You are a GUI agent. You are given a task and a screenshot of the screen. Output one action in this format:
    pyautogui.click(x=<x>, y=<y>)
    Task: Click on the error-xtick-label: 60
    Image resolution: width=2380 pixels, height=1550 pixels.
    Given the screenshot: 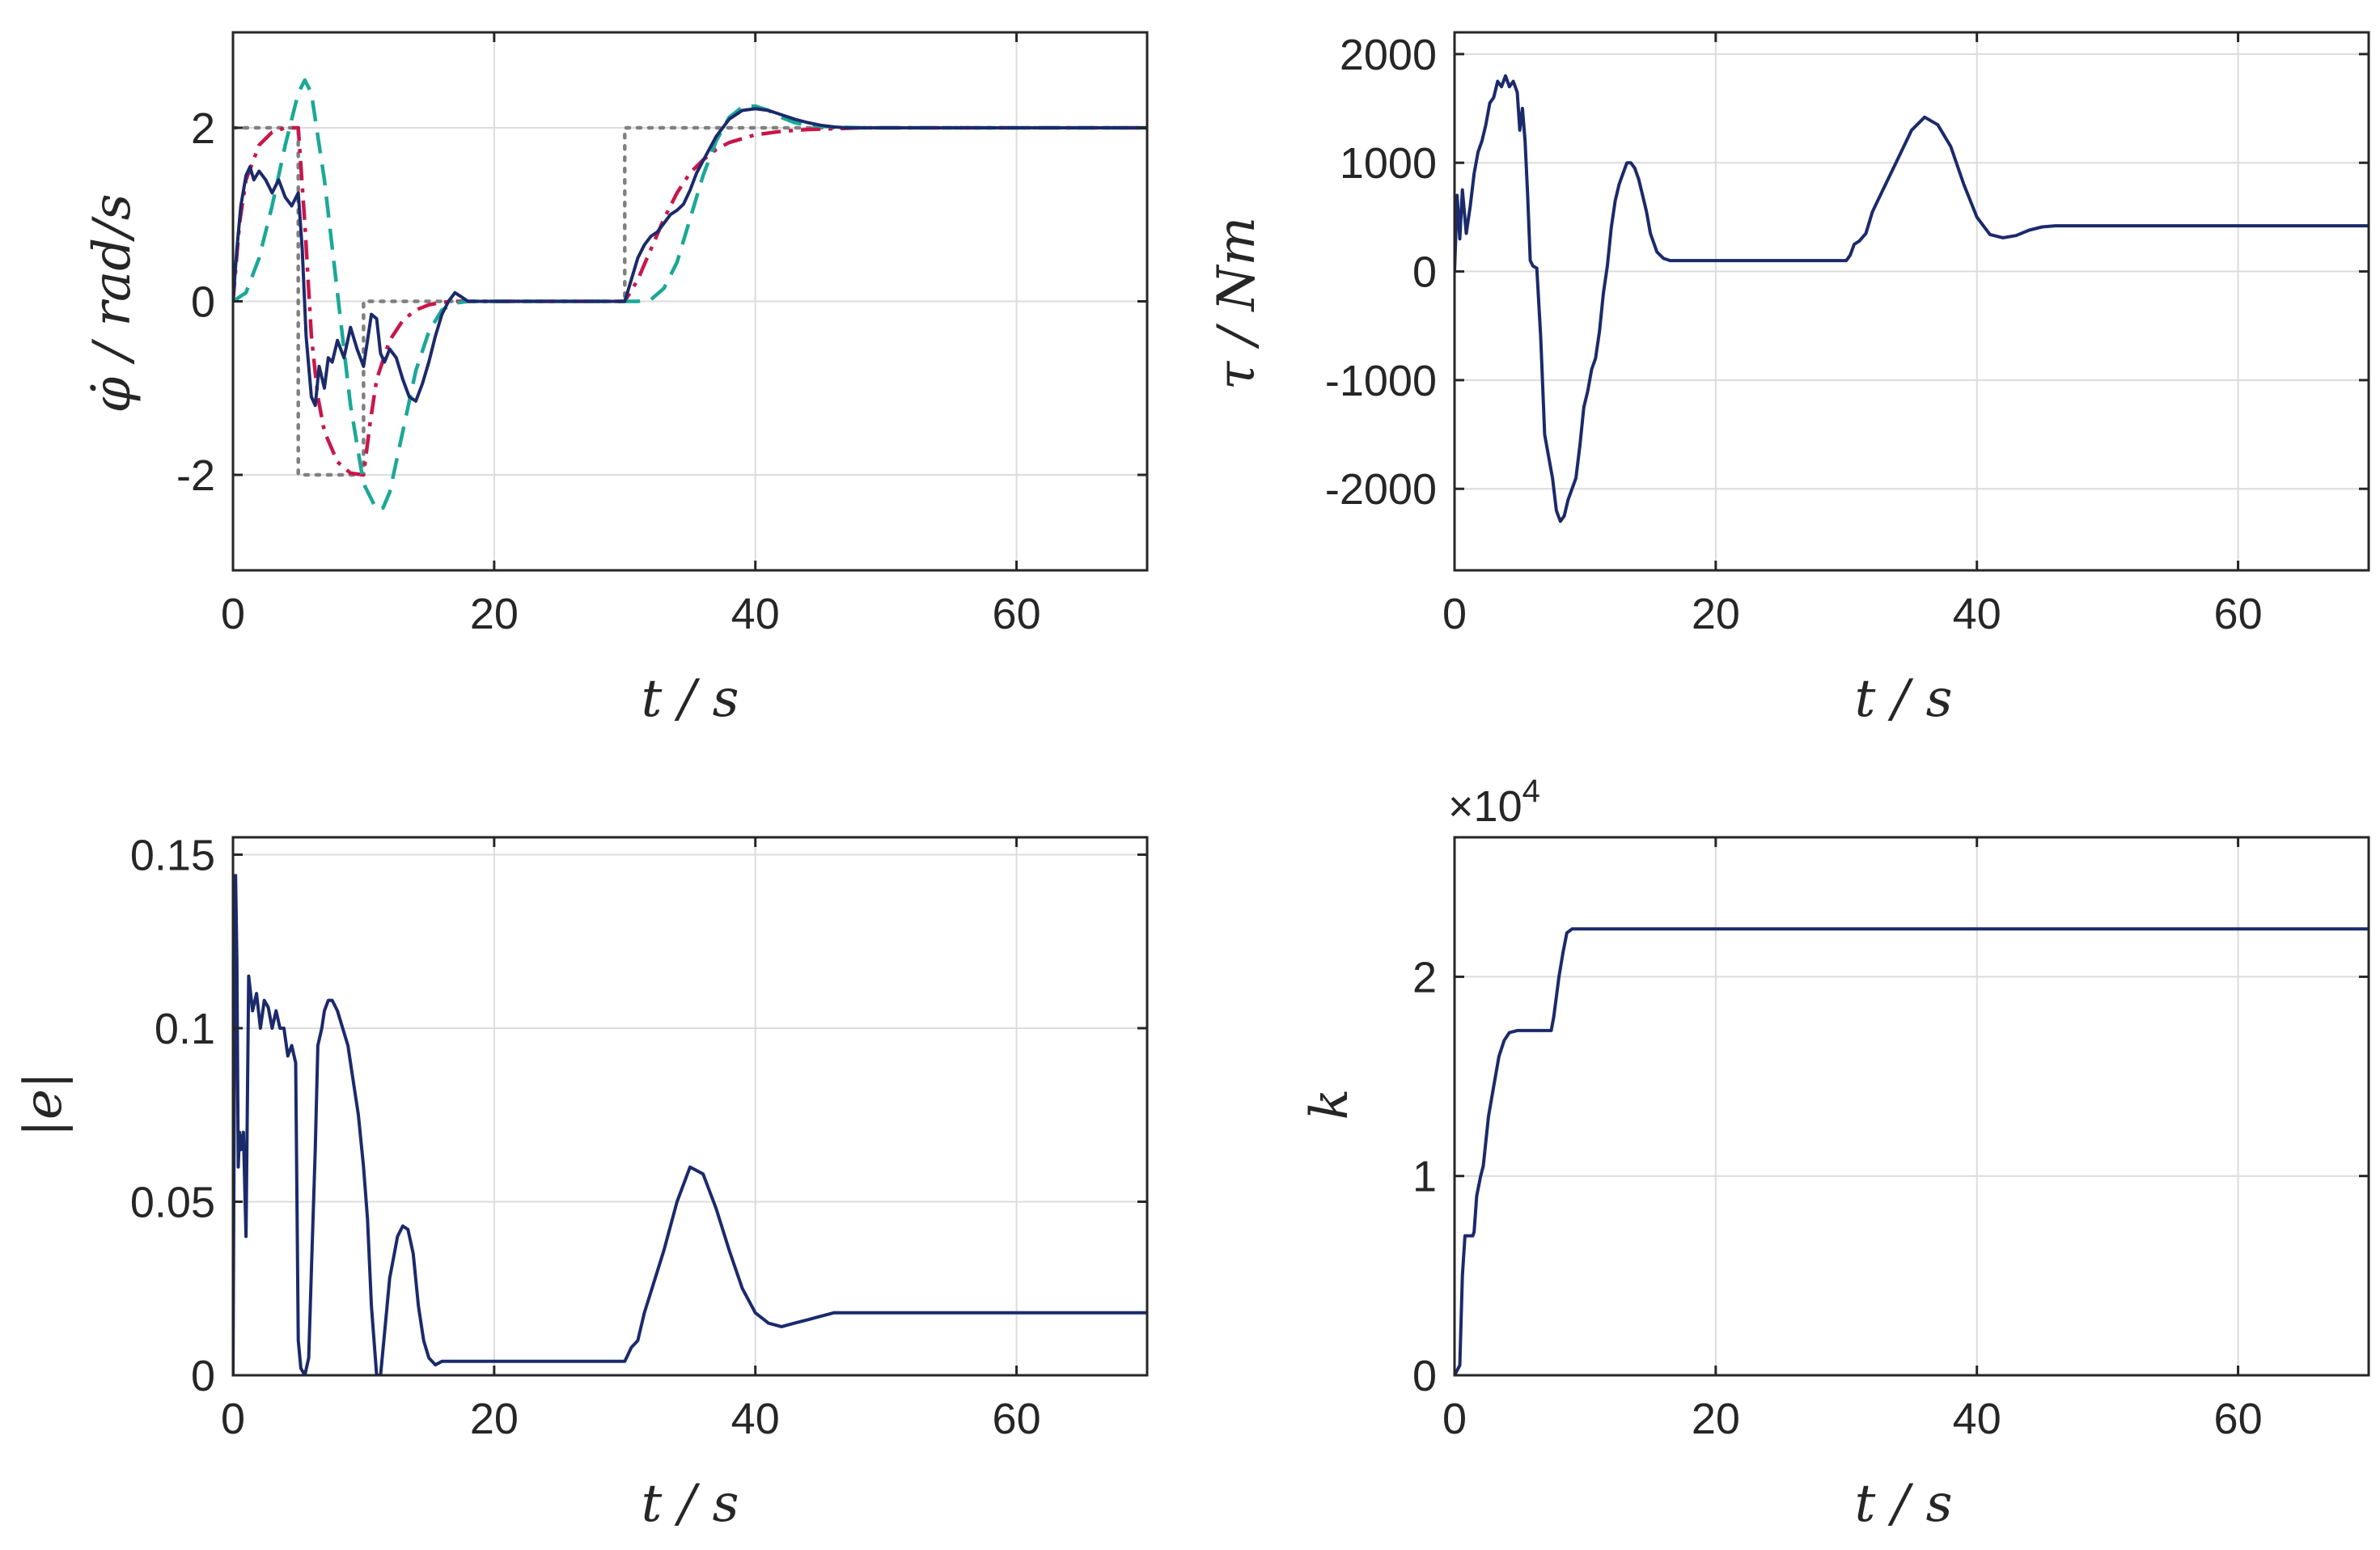 What is the action you would take?
    pyautogui.click(x=1017, y=1419)
    